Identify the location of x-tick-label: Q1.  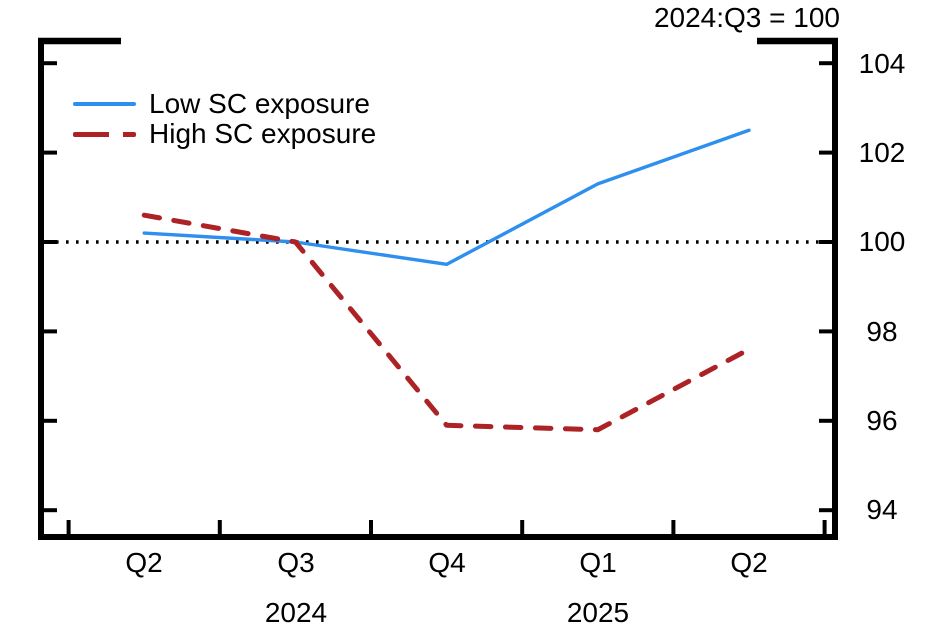
(598, 562).